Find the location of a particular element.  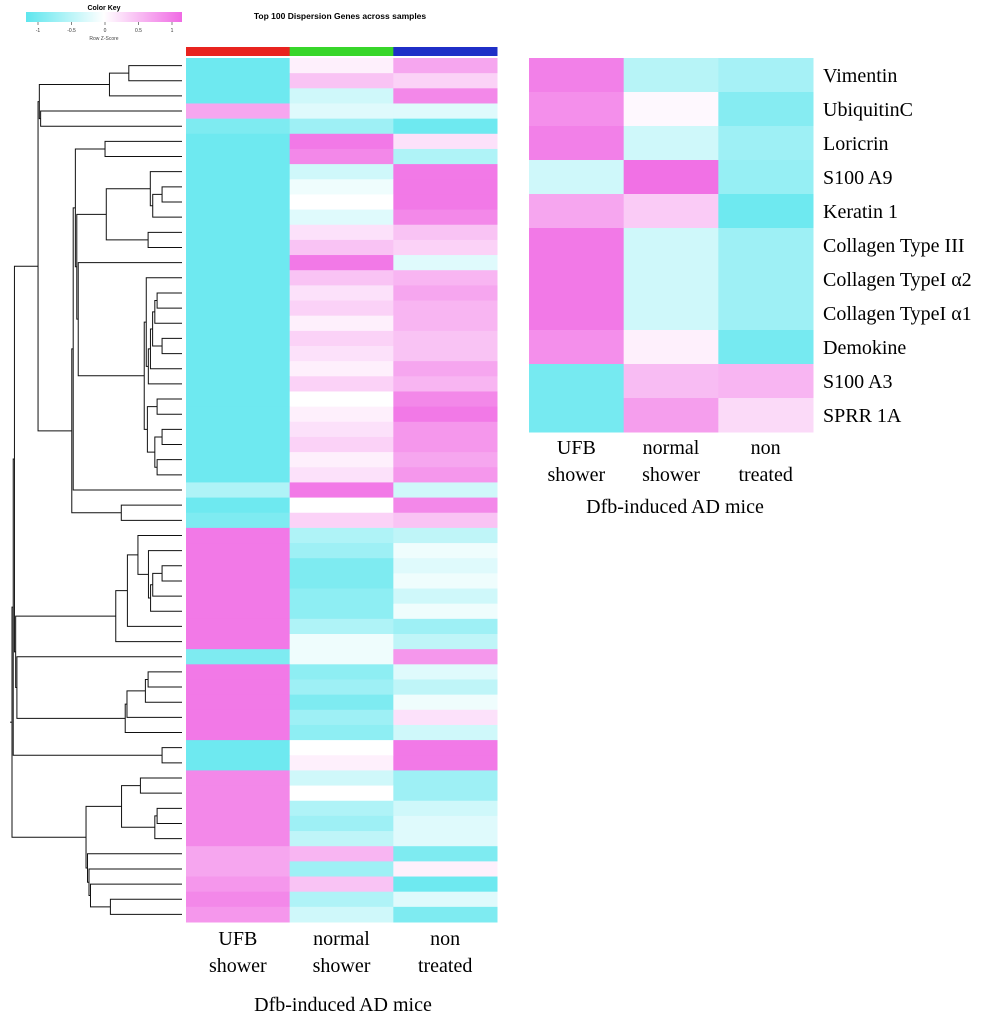

gene-label: SPRR 1A is located at coordinates (862, 416).